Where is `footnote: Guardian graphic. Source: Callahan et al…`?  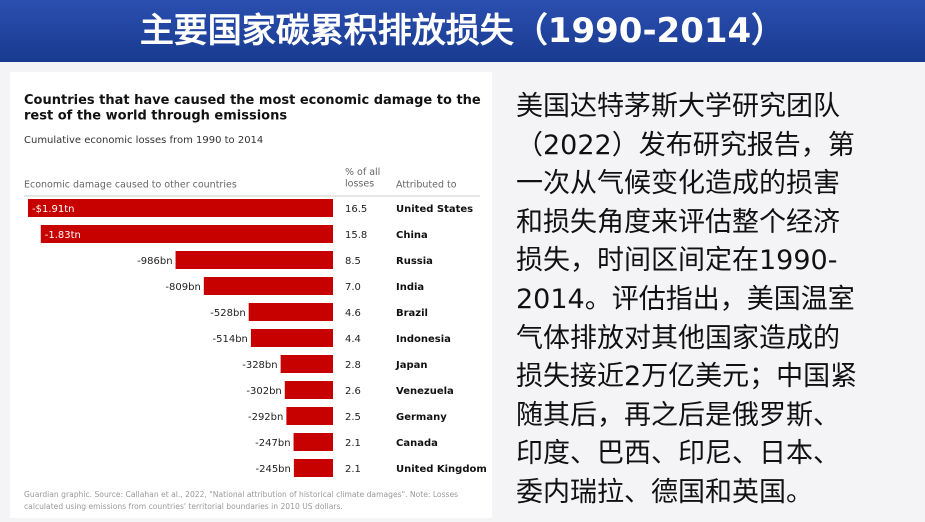
footnote: Guardian graphic. Source: Callahan et al… is located at coordinates (241, 494).